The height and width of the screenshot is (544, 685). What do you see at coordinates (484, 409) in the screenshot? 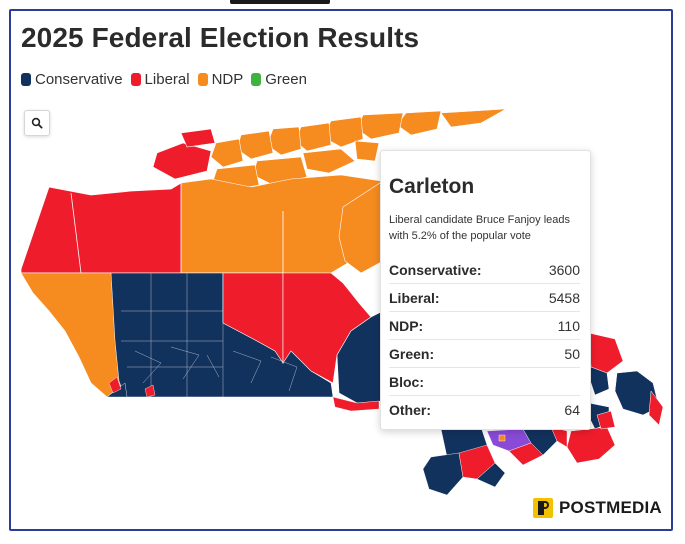
I see `vote-row-other: Other: 64` at bounding box center [484, 409].